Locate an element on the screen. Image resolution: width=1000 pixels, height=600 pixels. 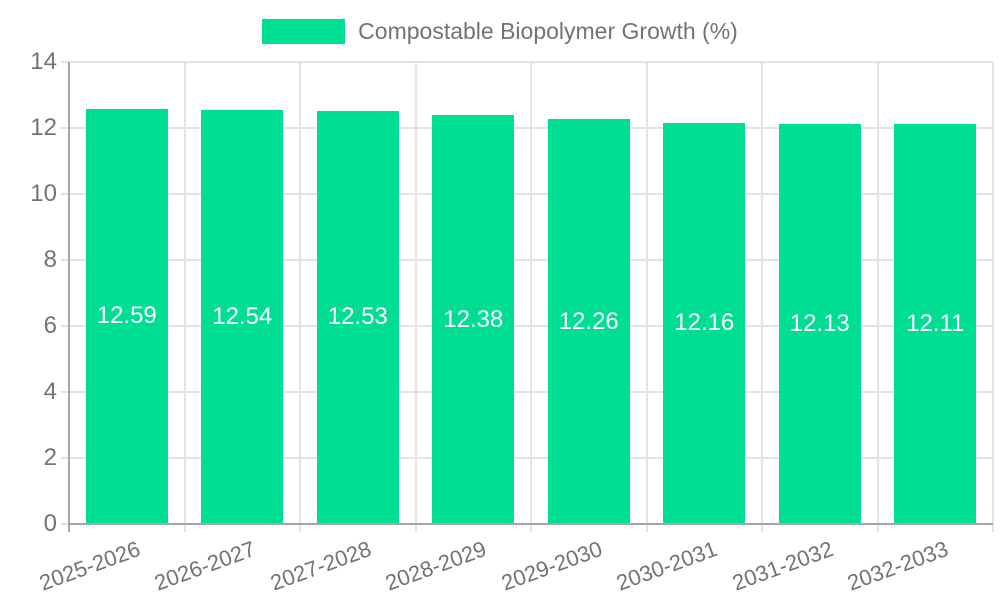
y-axis-tick-label: 2 is located at coordinates (50, 457).